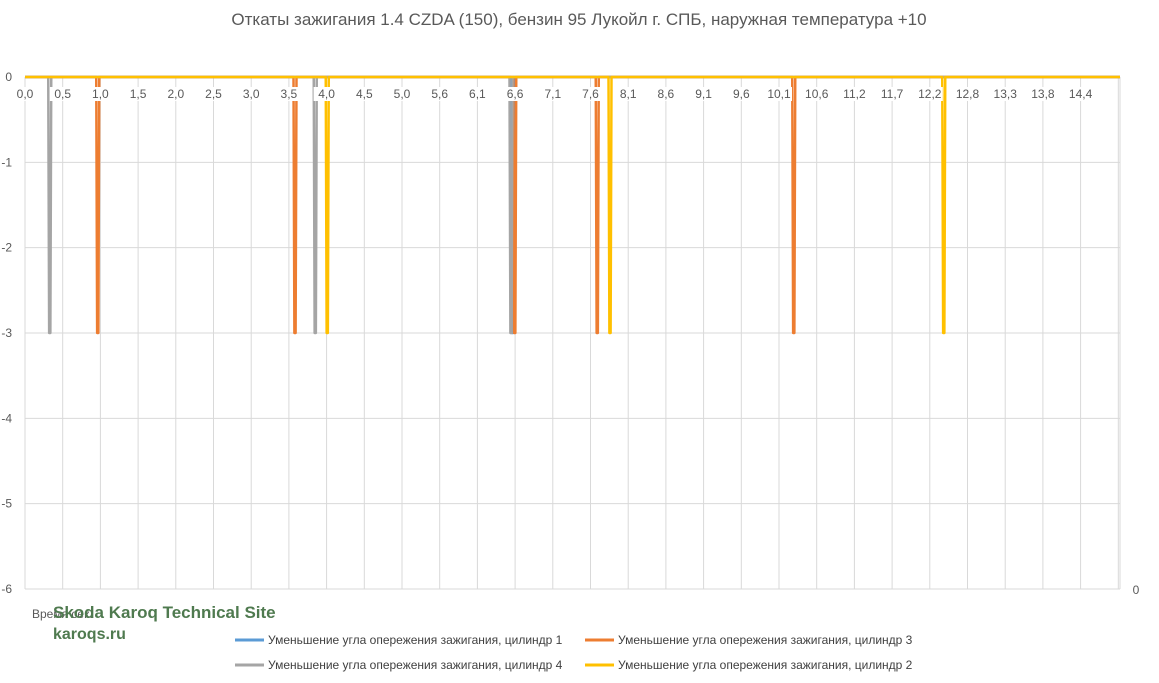 The height and width of the screenshot is (683, 1159). I want to click on x-tick-label: 13,8, so click(1043, 94).